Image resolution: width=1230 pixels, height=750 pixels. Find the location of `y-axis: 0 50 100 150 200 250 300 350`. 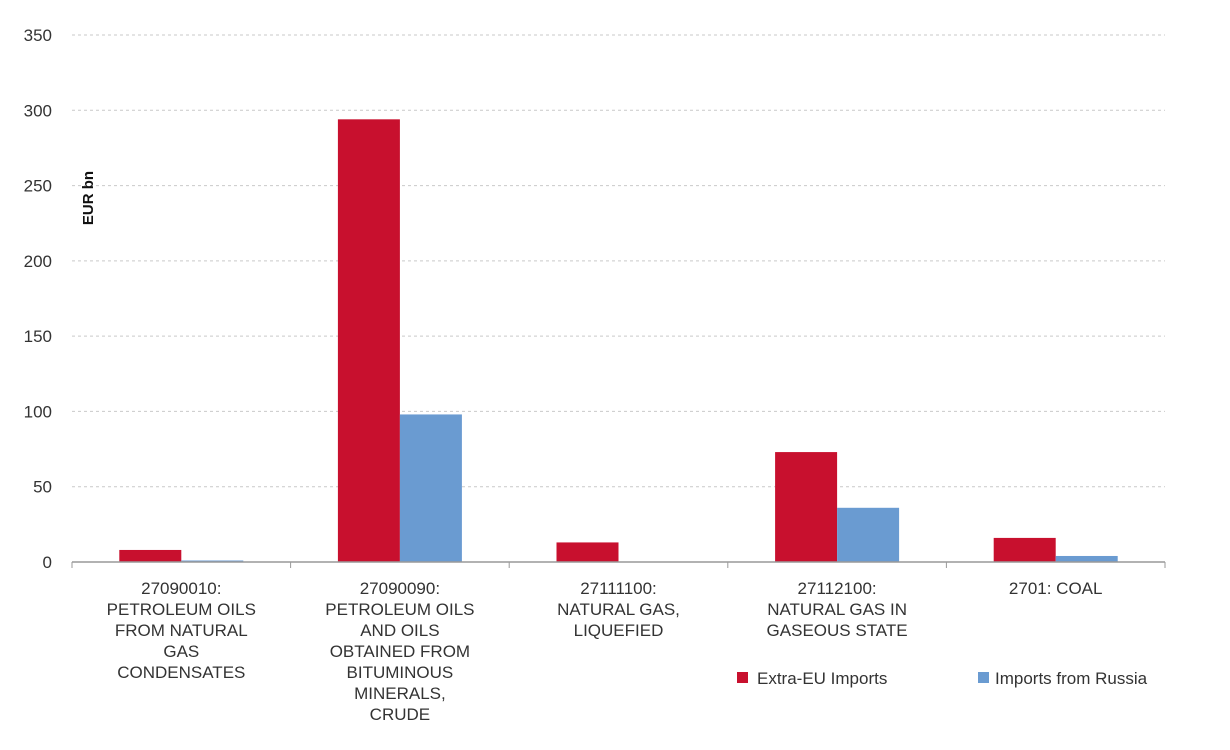

y-axis: 0 50 100 150 200 250 300 350 is located at coordinates (38, 299).